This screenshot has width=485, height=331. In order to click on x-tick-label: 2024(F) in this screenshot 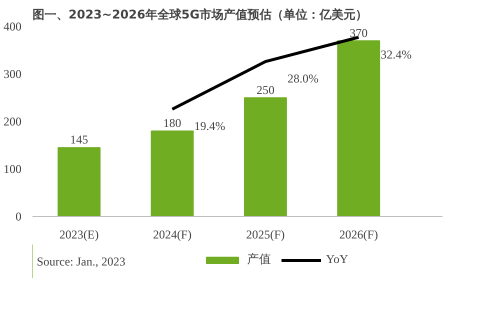, I will do `click(172, 235)`.